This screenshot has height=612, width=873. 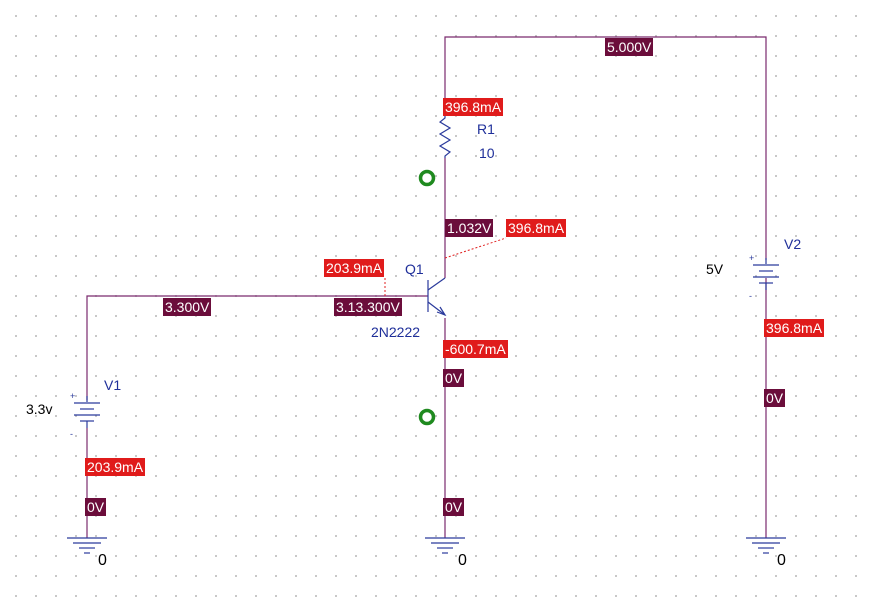 What do you see at coordinates (454, 507) in the screenshot?
I see `voltage-marker-emitter-ground: 0V` at bounding box center [454, 507].